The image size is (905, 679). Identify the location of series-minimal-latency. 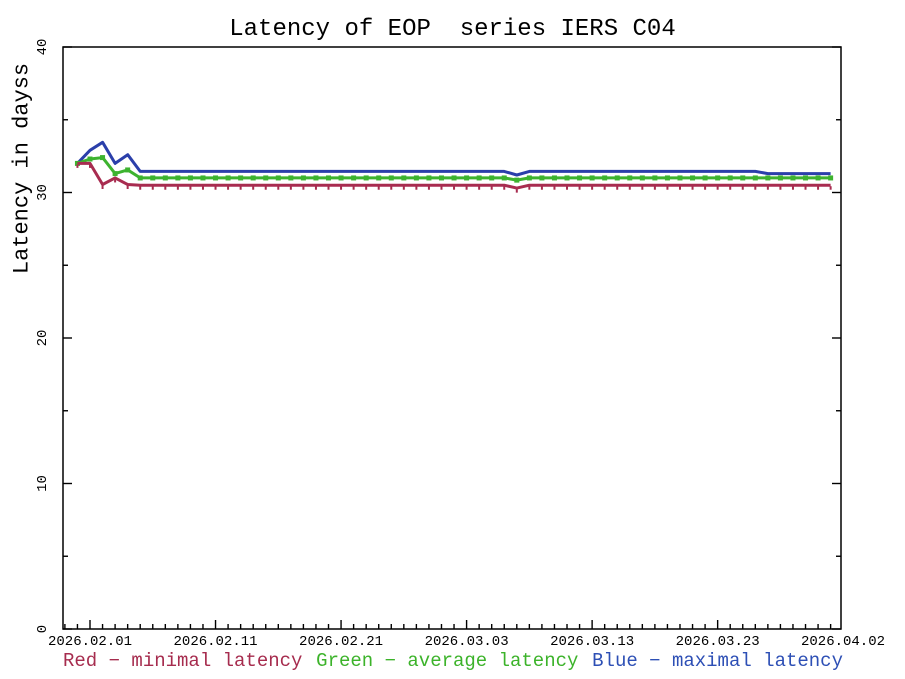
(454, 177).